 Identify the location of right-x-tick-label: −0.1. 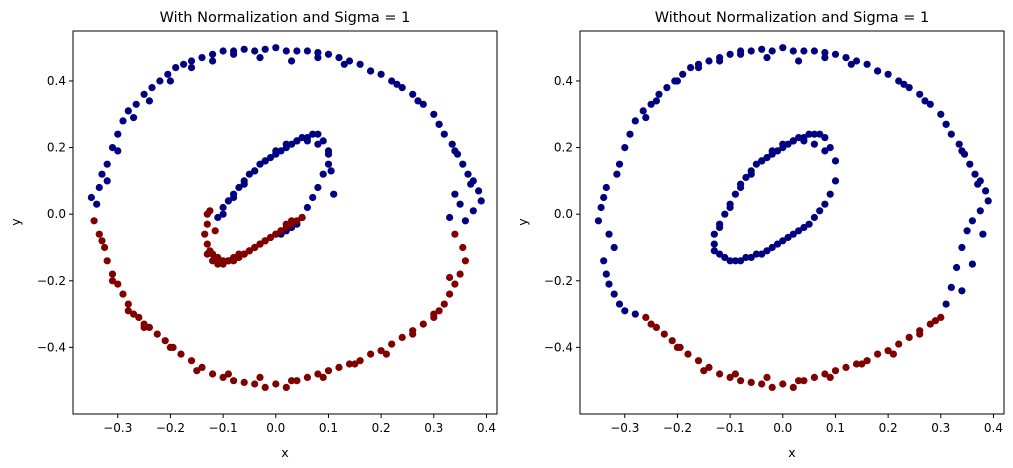
(730, 428).